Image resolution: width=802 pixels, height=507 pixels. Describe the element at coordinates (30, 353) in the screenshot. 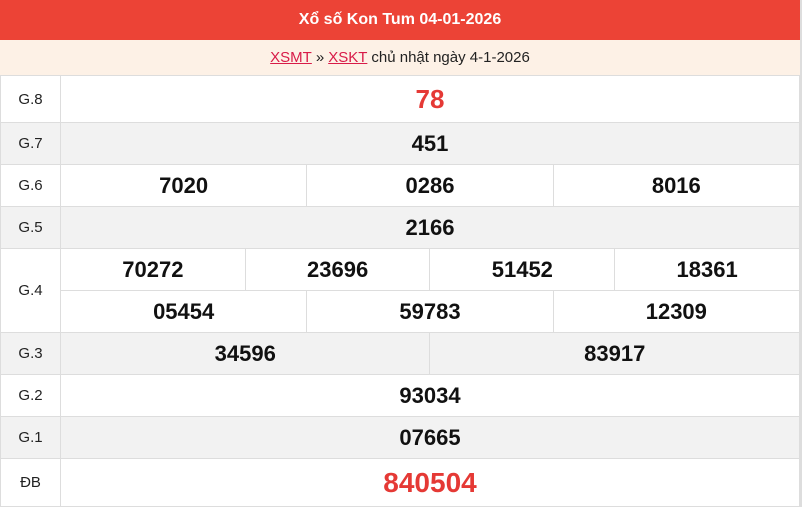

I see `prize-label: G.3` at that location.